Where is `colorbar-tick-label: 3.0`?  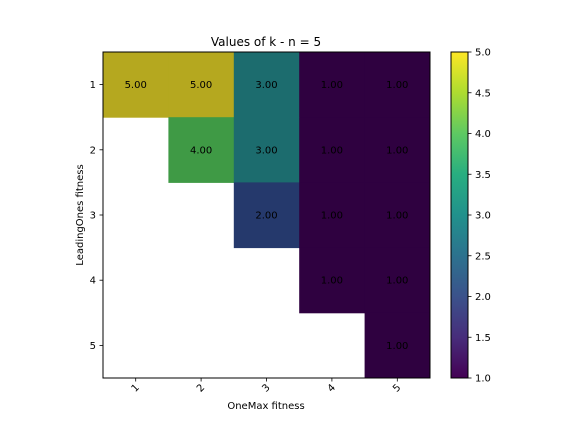 colorbar-tick-label: 3.0 is located at coordinates (483, 216).